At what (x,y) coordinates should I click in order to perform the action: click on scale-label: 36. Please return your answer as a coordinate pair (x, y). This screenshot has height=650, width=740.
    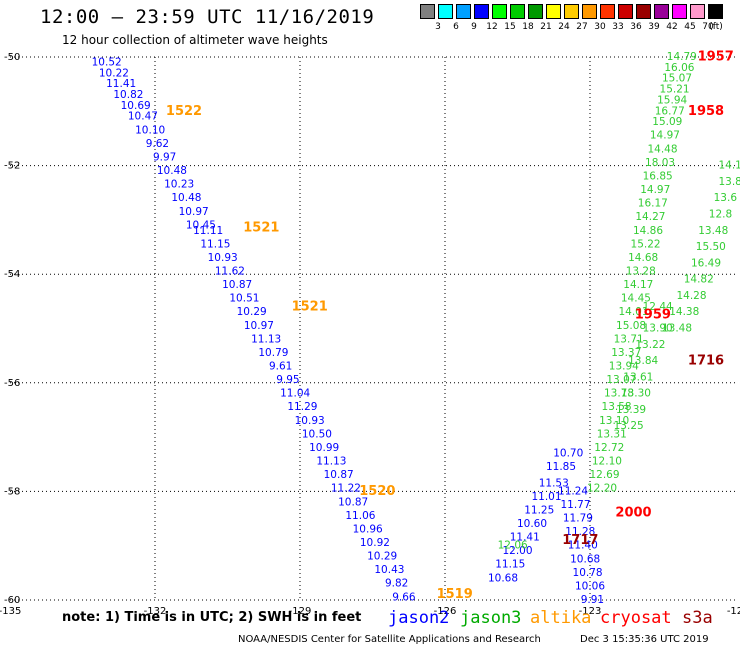
    Looking at the image, I should click on (636, 27).